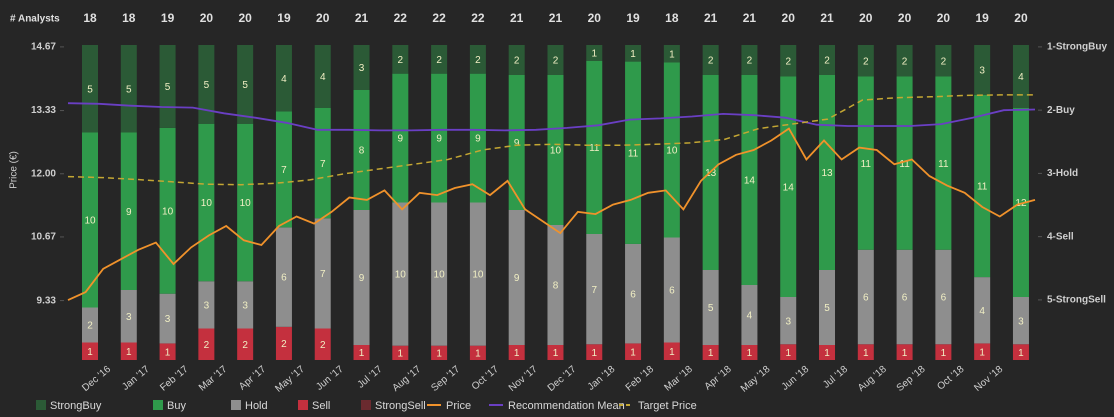 This screenshot has width=1114, height=417. I want to click on y2-tick-label: 1-StrongBuy, so click(1077, 47).